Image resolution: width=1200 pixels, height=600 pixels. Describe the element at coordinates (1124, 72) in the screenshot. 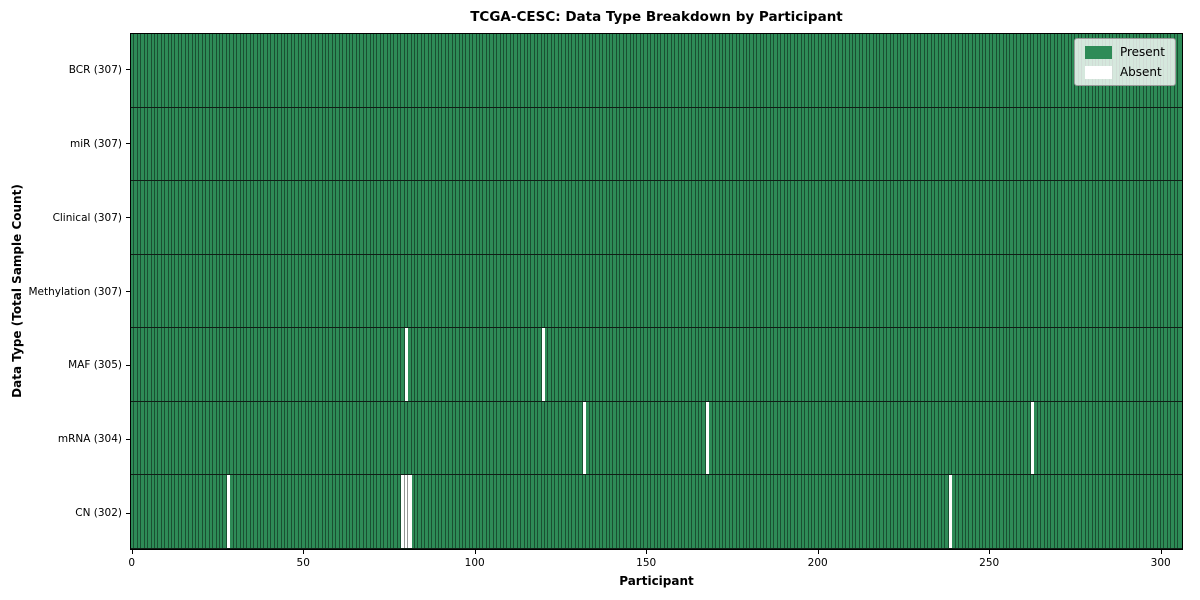

I see `legend-item-absent: Absent` at that location.